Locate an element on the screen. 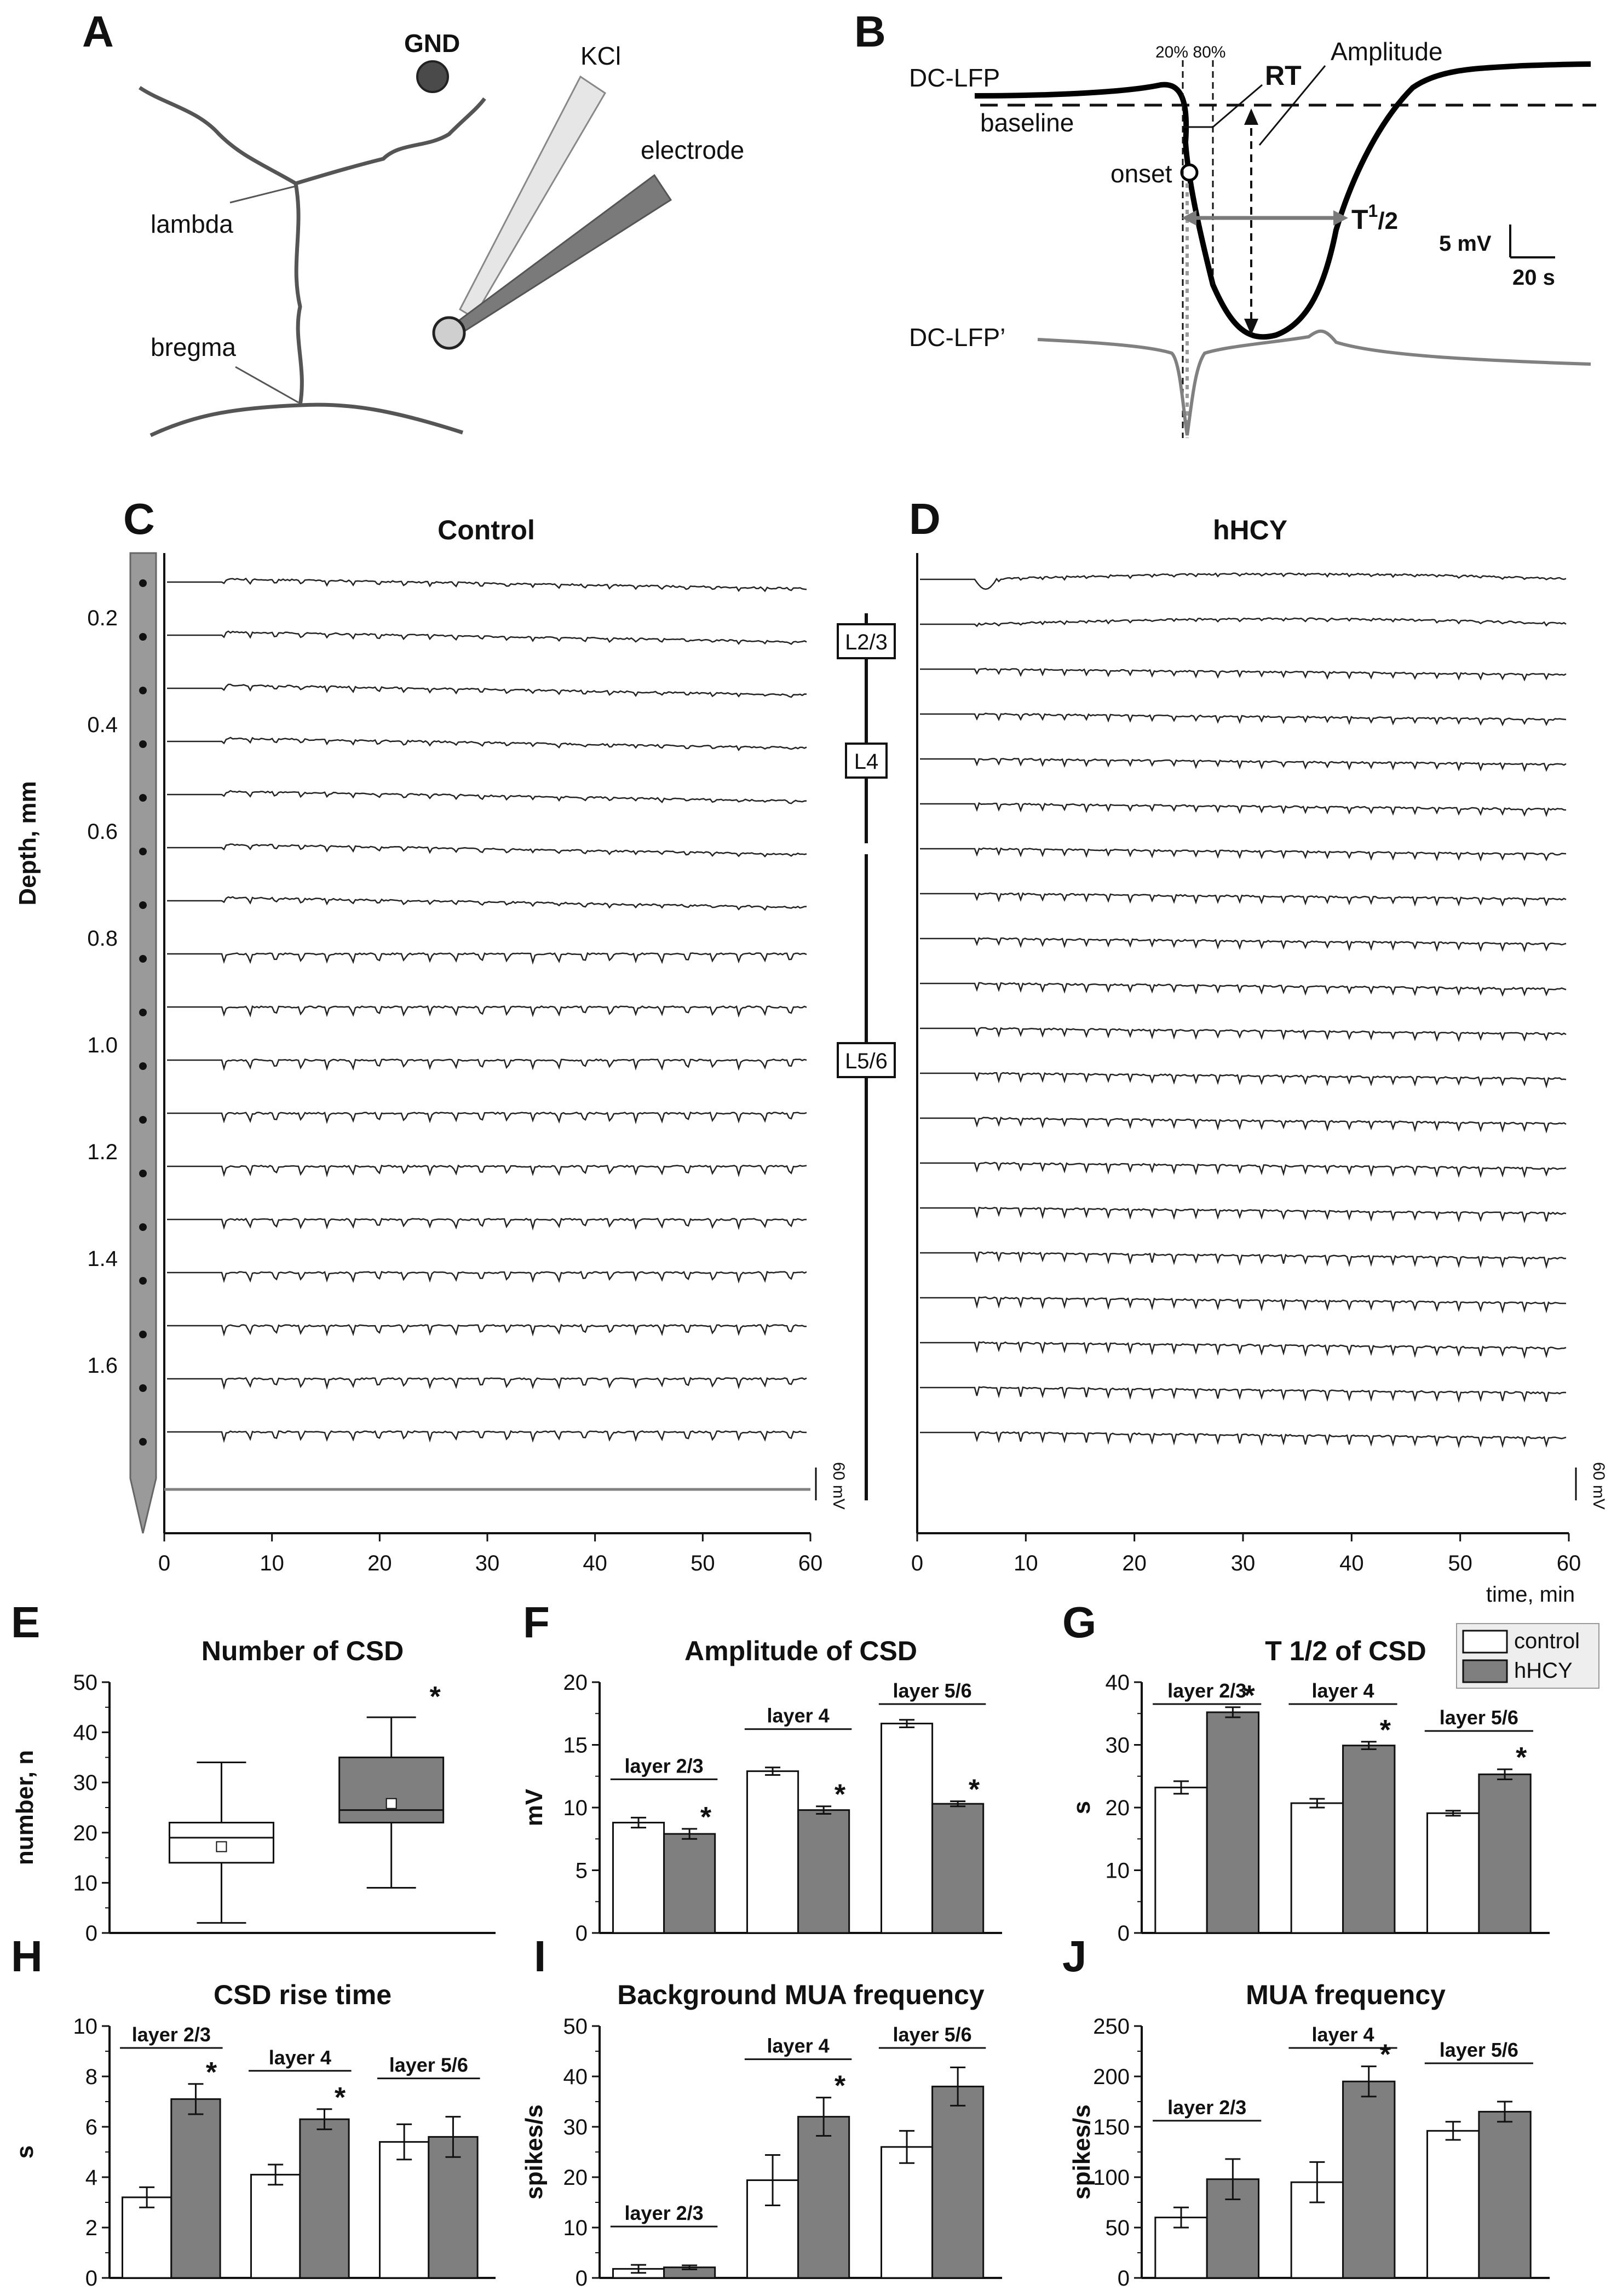  time-tick-0: 0 is located at coordinates (164, 1563).